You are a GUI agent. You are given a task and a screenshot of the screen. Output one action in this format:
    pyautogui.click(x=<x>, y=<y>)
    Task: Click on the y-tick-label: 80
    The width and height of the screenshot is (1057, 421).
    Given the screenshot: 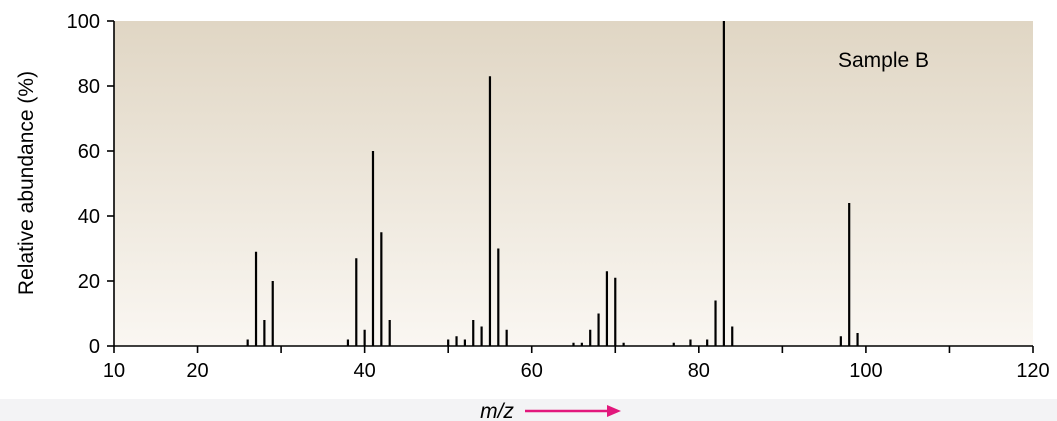 What is the action you would take?
    pyautogui.click(x=89, y=87)
    